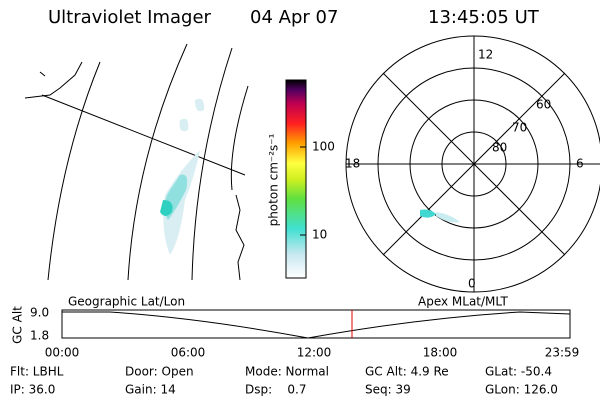 This screenshot has width=600, height=400. Describe the element at coordinates (485, 55) in the screenshot. I see `mlt-label: 12` at that location.